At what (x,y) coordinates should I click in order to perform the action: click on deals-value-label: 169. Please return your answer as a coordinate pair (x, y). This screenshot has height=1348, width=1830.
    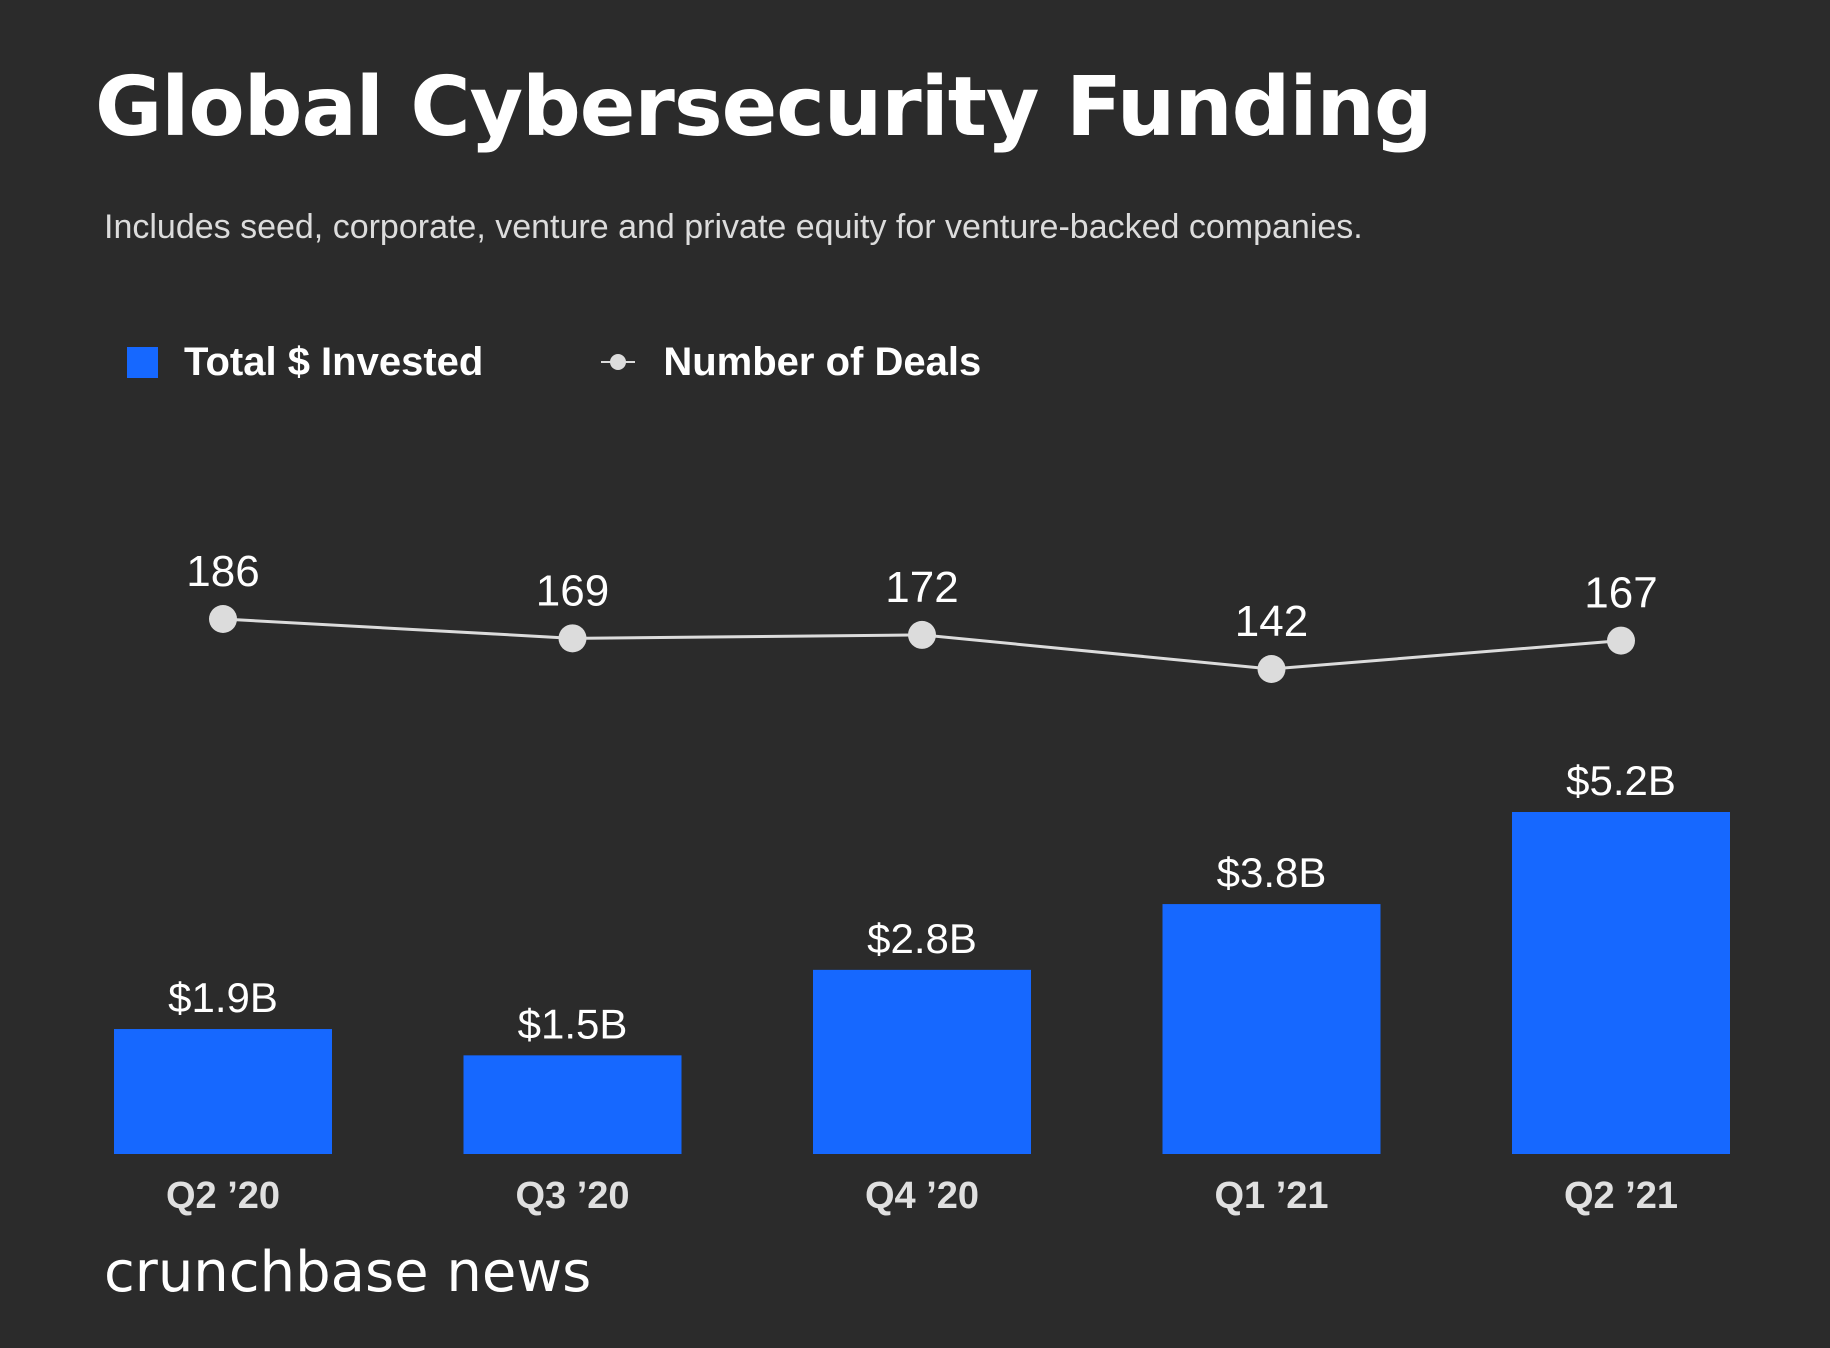
    Looking at the image, I should click on (572, 590).